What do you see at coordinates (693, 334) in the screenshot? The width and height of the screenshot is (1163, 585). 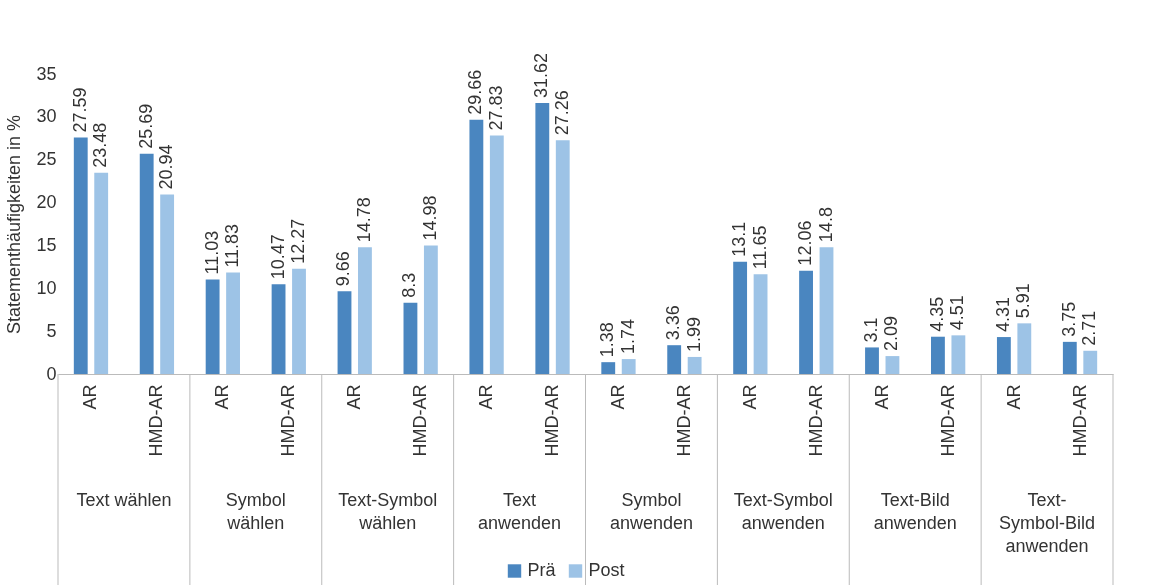 I see `data-label: 1.99` at bounding box center [693, 334].